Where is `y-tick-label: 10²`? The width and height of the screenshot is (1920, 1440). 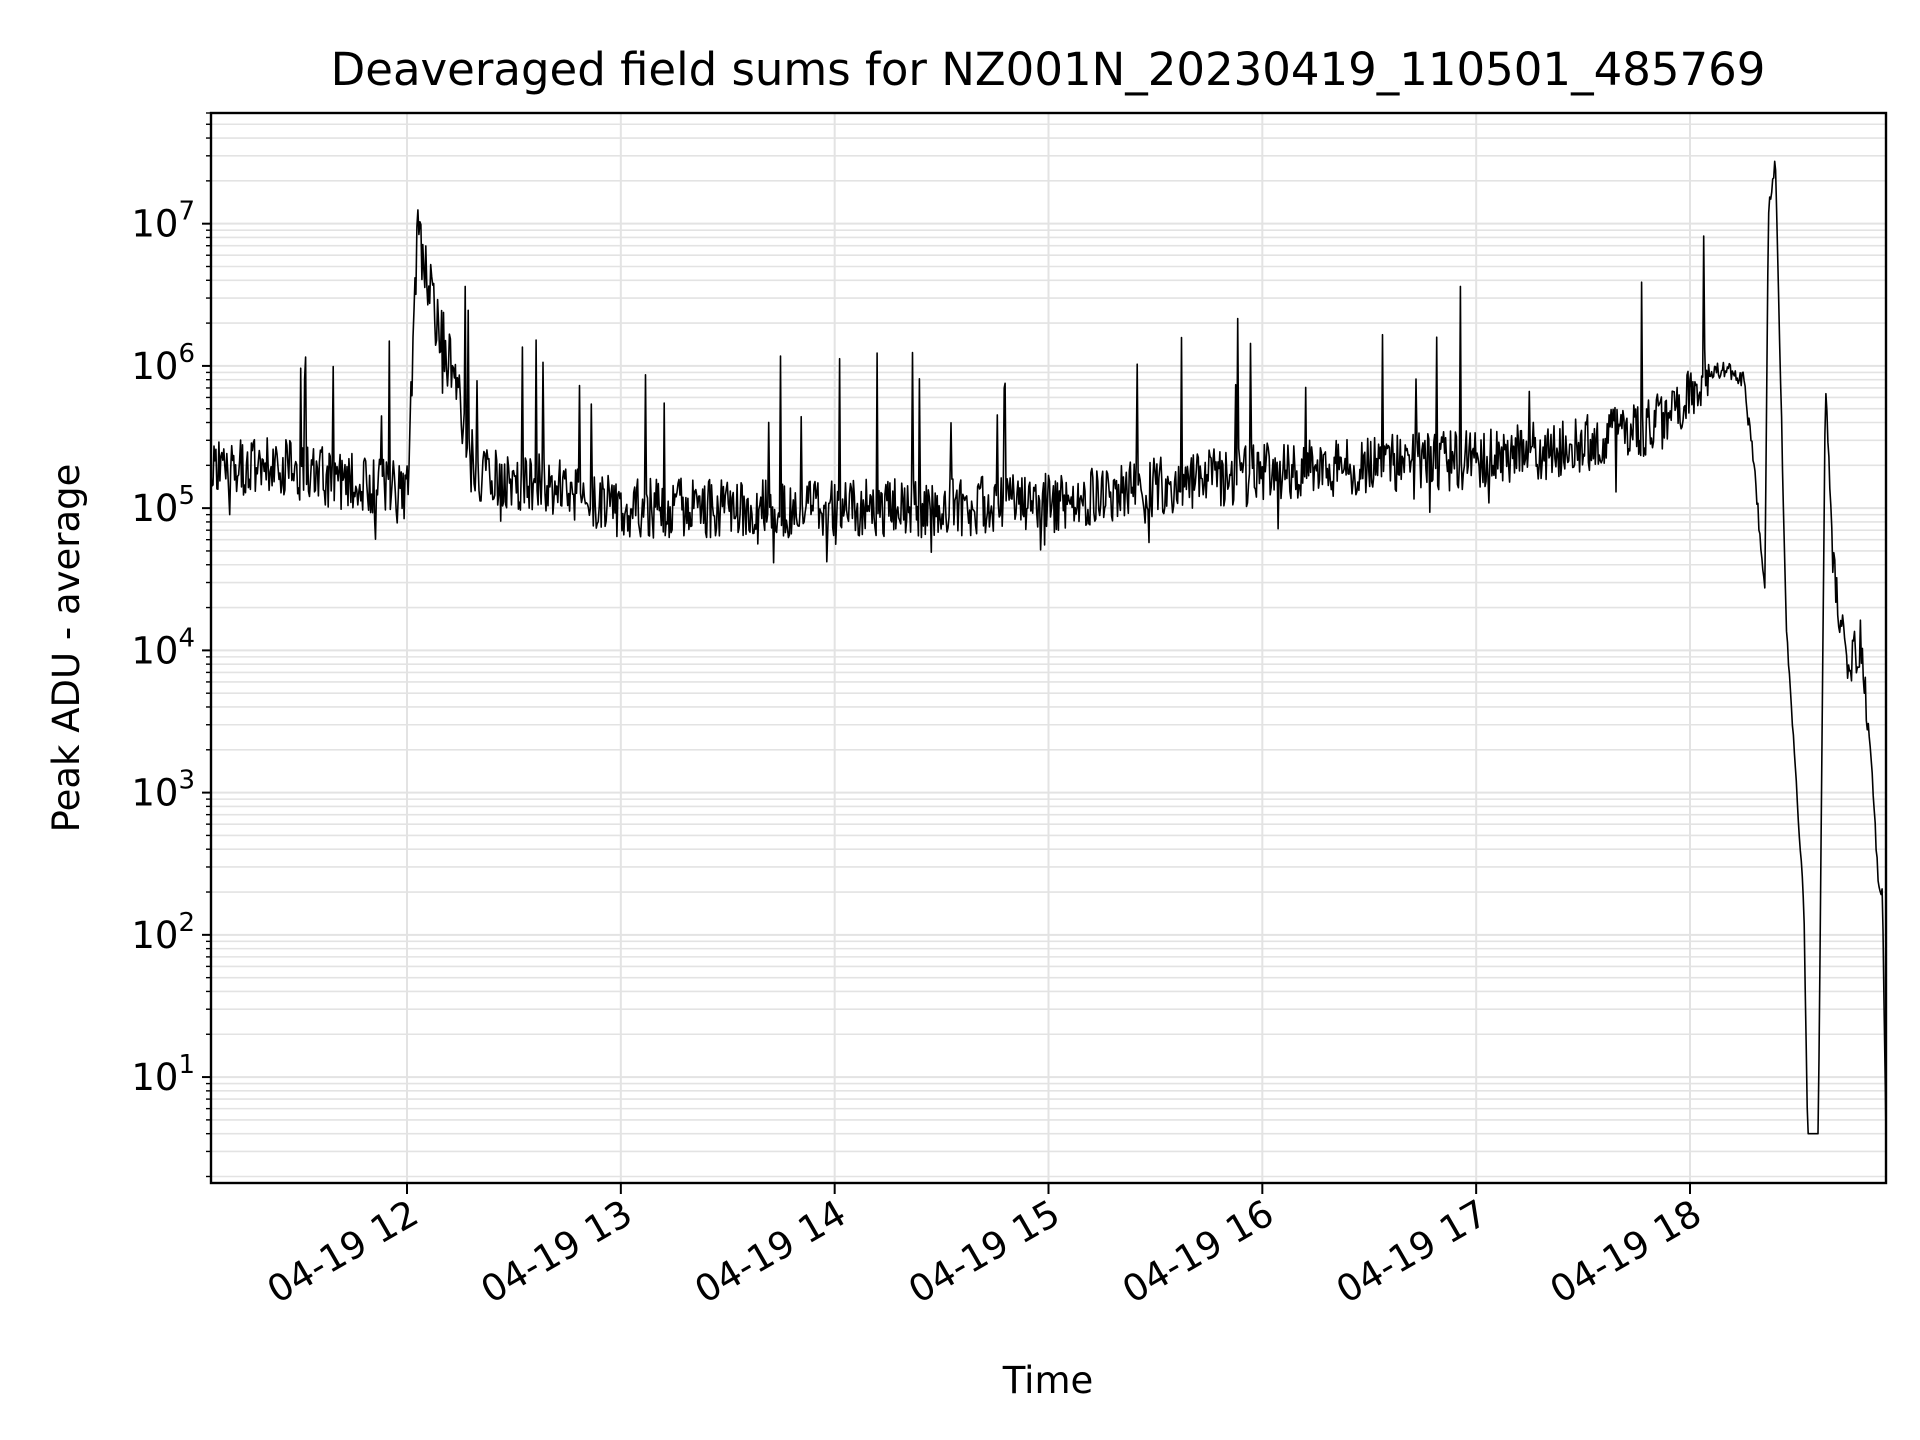
y-tick-label: 10² is located at coordinates (163, 932).